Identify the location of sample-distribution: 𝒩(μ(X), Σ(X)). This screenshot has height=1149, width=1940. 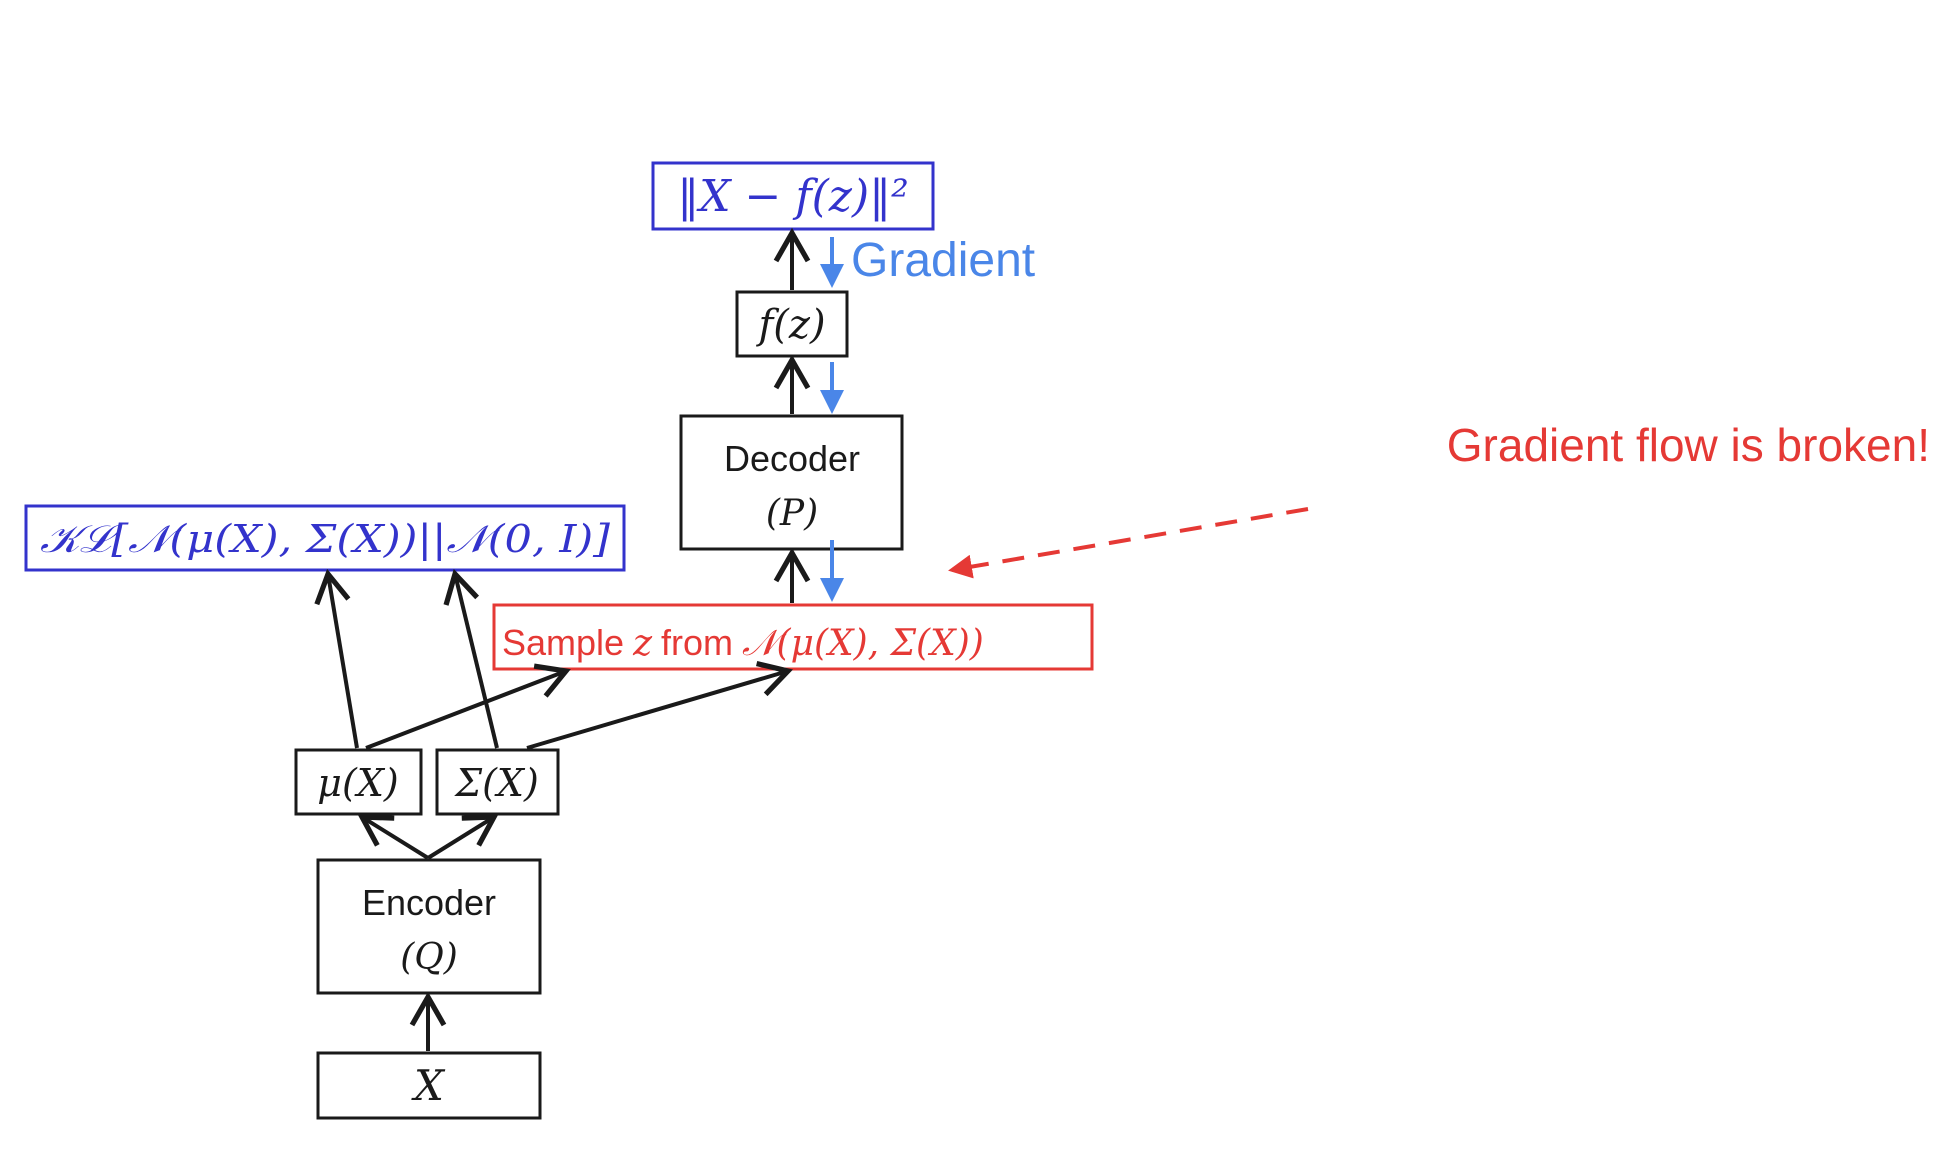
(863, 643).